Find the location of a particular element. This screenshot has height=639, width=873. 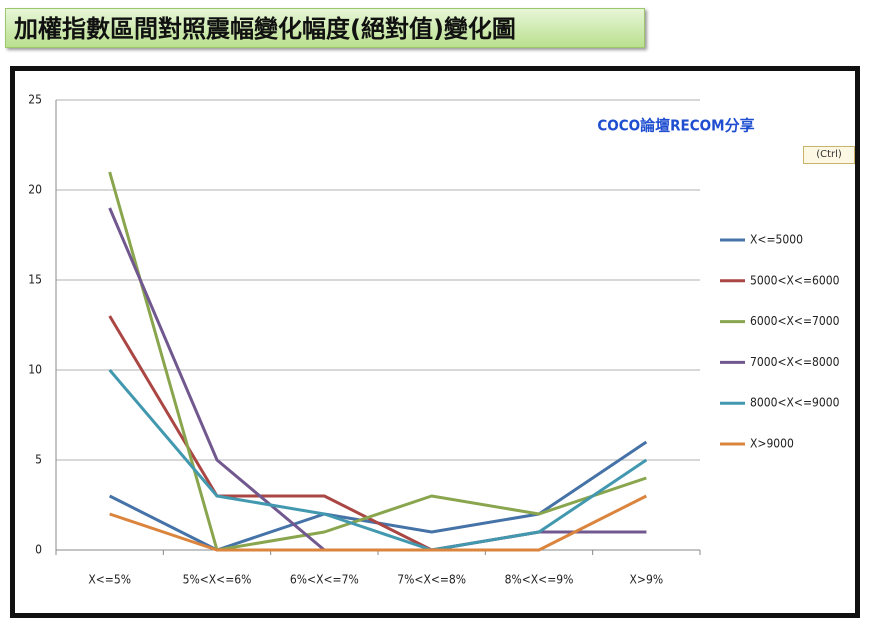

x-tick-label: 6%<X<=7% is located at coordinates (324, 580).